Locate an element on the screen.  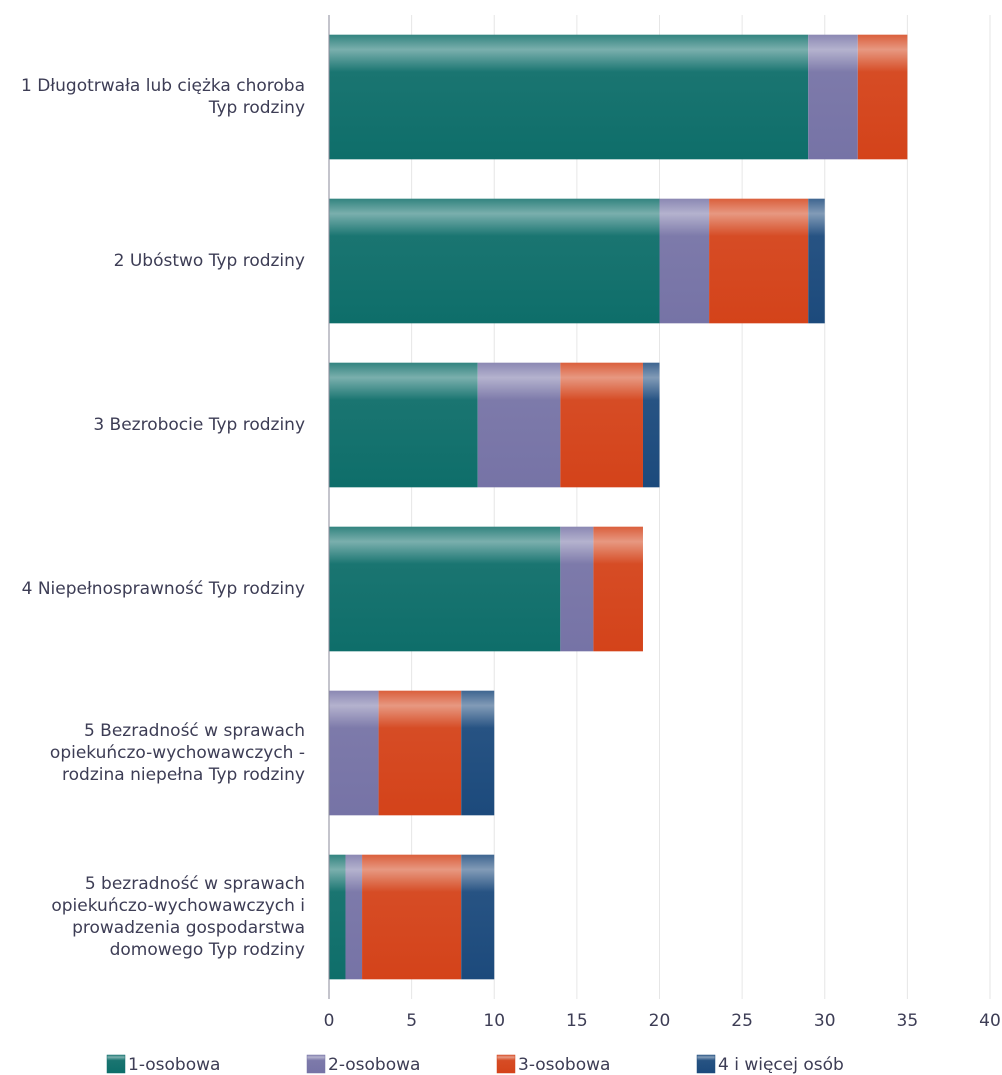
x-tick-label: 40 is located at coordinates (990, 1021).